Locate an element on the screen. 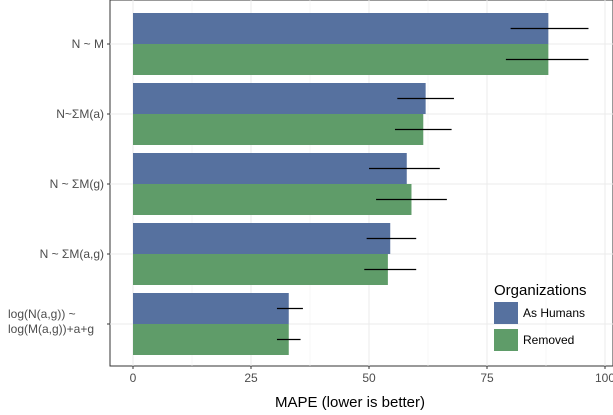 This screenshot has height=415, width=613. x-tick-label: 100 is located at coordinates (604, 378).